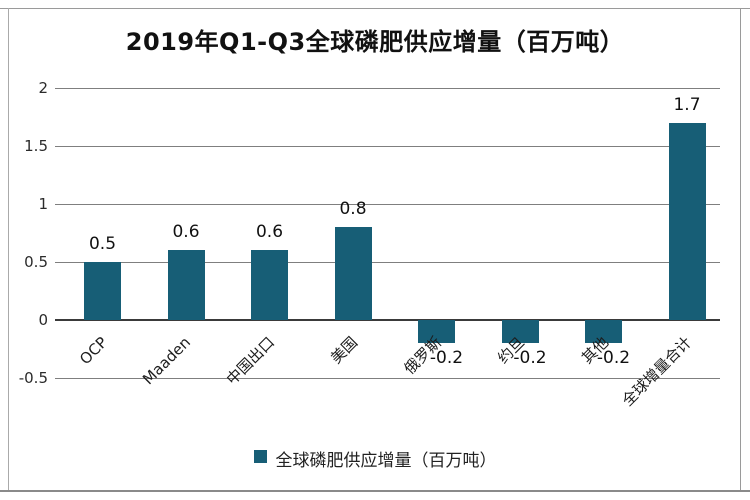  Describe the element at coordinates (375, 42) in the screenshot. I see `chart-title: 2019年Q1-Q3全球磷肥供应增量（百万吨）` at that location.